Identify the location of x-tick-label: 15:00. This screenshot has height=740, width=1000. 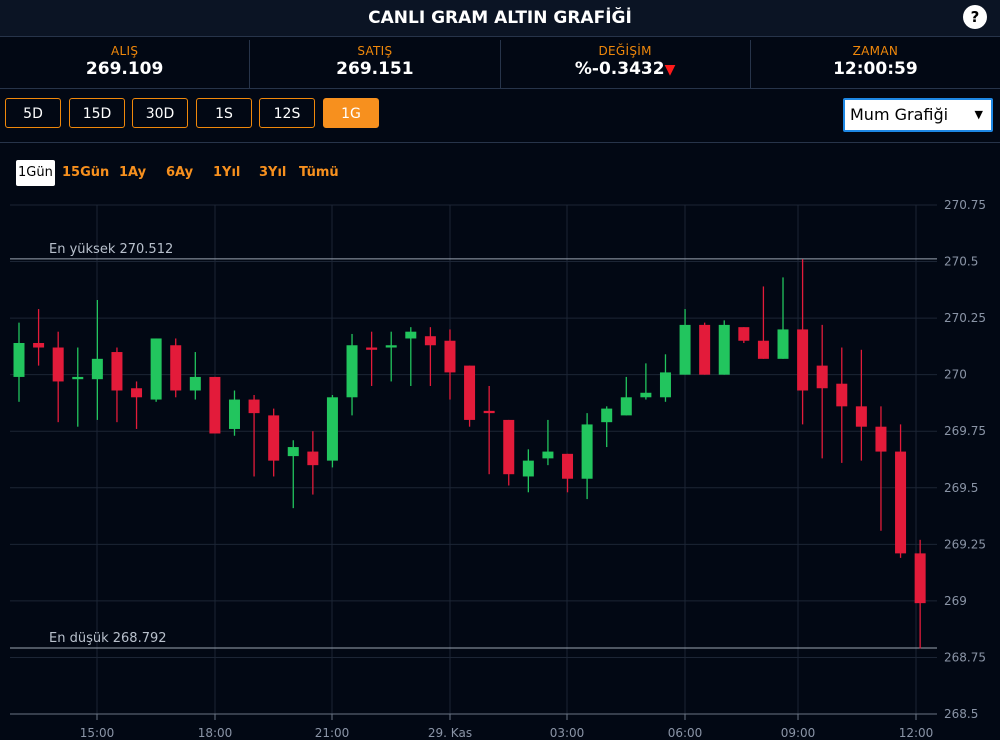
(97, 733).